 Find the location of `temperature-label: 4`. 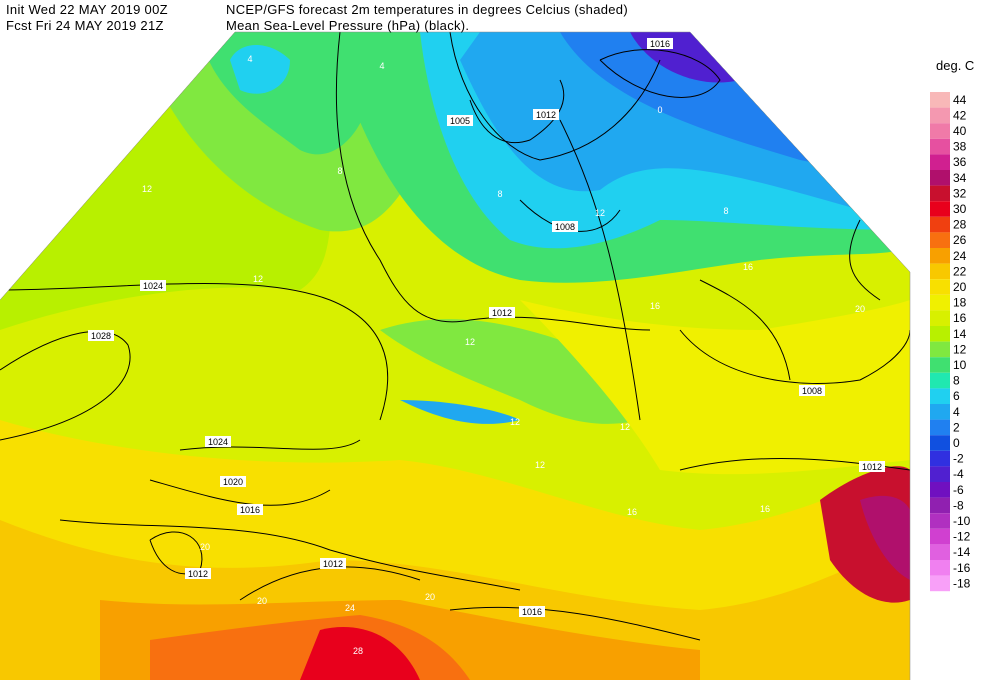

temperature-label: 4 is located at coordinates (381, 66).